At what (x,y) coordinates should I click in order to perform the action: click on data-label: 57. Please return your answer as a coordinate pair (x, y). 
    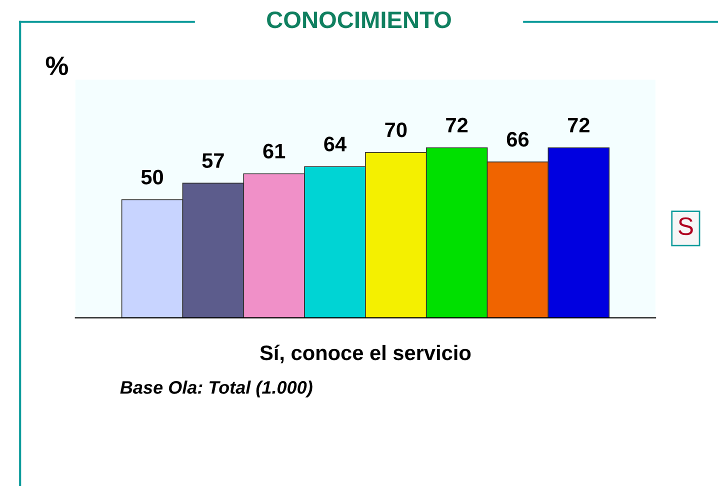
    Looking at the image, I should click on (213, 160).